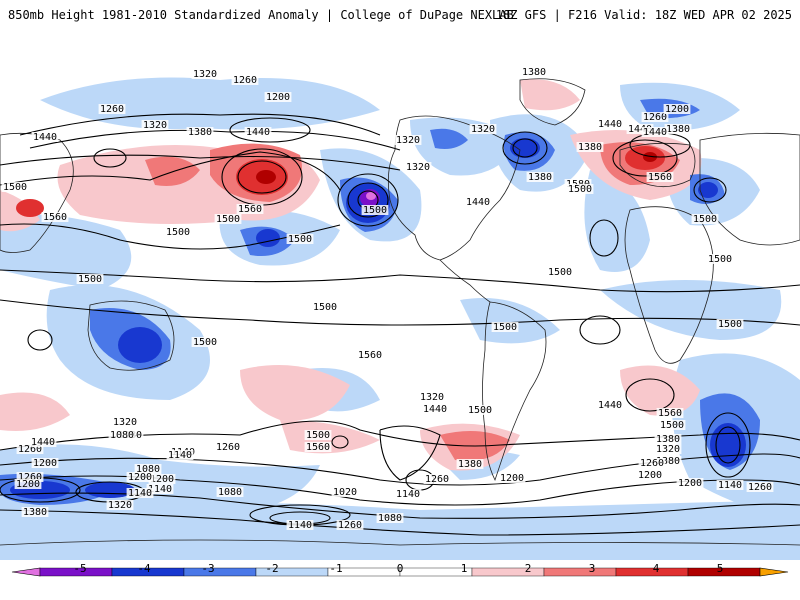 The width and height of the screenshot is (800, 600). I want to click on colorbar-tick-label: 1, so click(464, 568).